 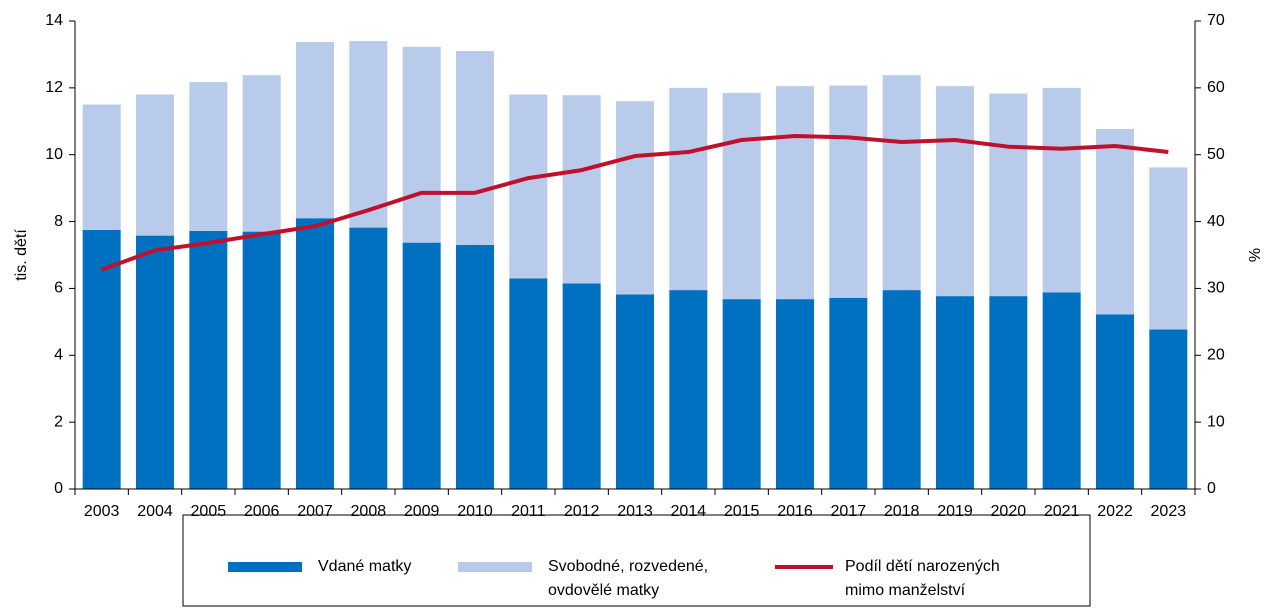 What do you see at coordinates (58, 355) in the screenshot?
I see `y-tick-label: 4` at bounding box center [58, 355].